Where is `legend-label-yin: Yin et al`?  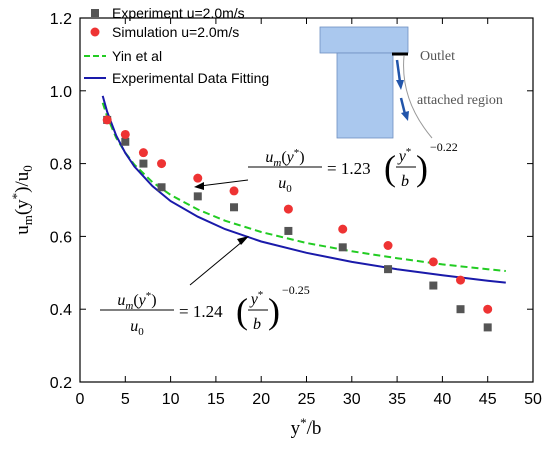 legend-label-yin: Yin et al is located at coordinates (137, 56).